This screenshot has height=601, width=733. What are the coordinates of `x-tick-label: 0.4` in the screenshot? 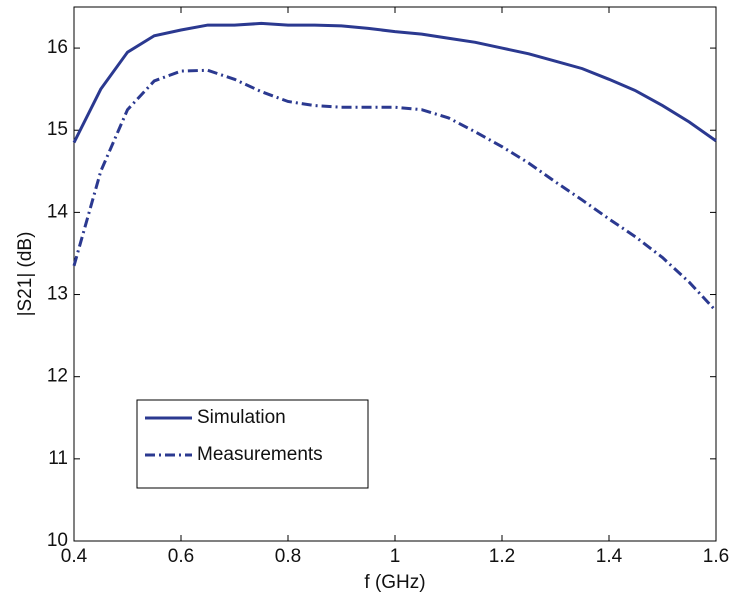 It's located at (74, 556).